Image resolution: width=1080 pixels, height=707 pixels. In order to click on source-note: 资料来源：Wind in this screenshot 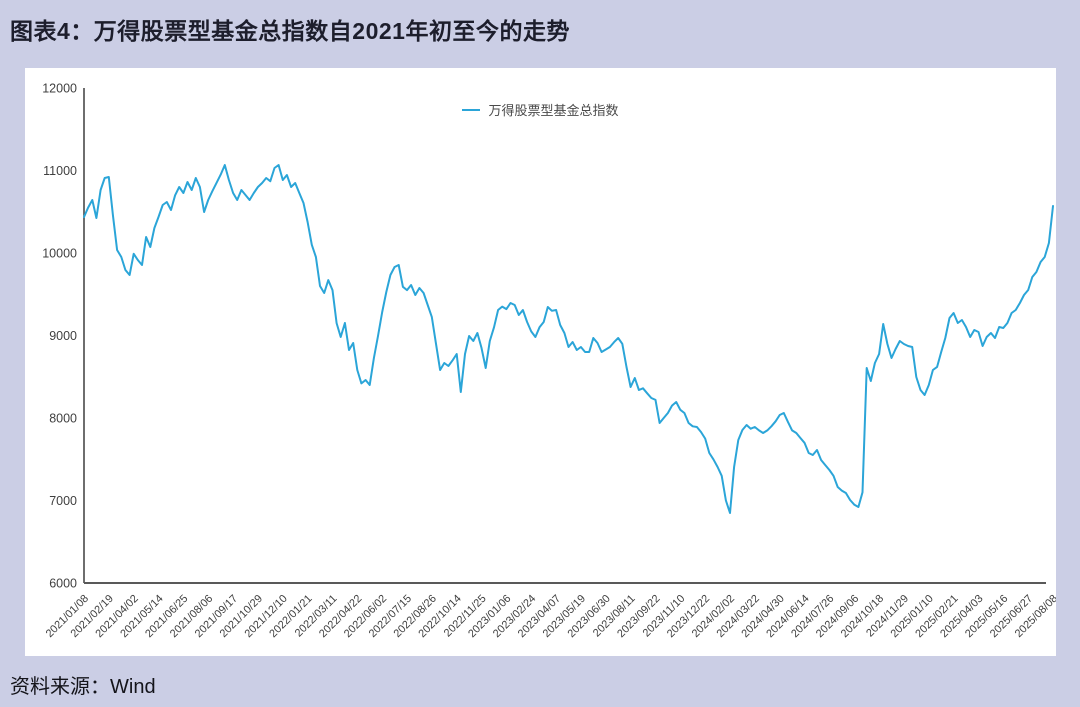, I will do `click(83, 687)`.